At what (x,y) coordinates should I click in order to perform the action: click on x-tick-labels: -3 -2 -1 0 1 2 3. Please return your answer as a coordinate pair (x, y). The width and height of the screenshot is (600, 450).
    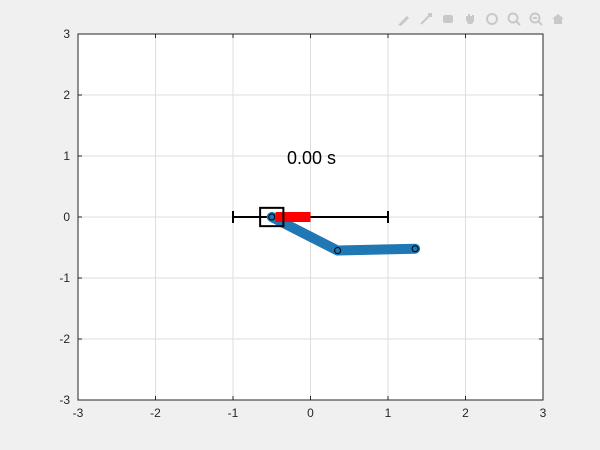
    Looking at the image, I should click on (310, 413).